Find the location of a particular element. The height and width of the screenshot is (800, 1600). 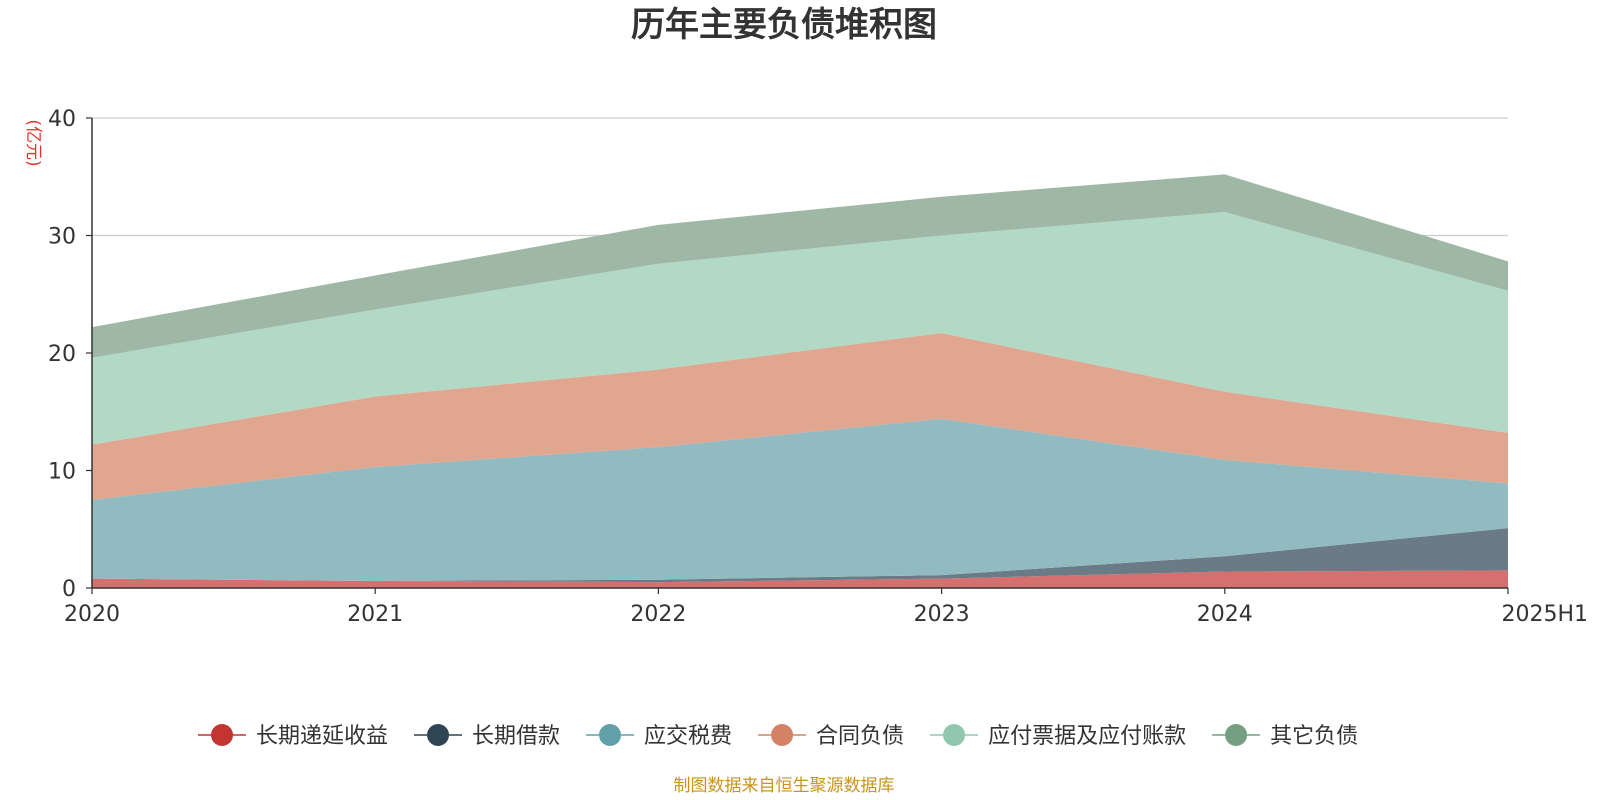

x-tick-label: 2024 is located at coordinates (1225, 614).